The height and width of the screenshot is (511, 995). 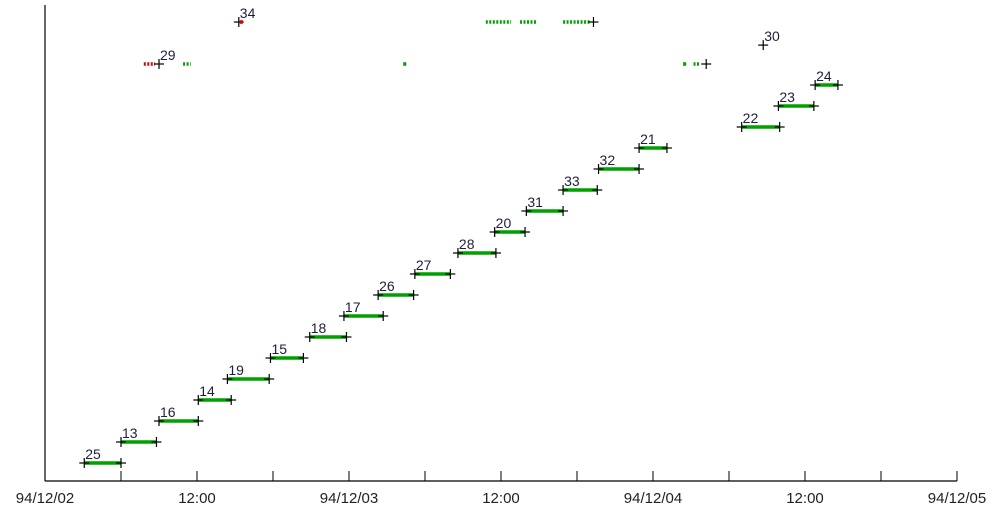 I want to click on segment: 27, so click(x=432, y=268).